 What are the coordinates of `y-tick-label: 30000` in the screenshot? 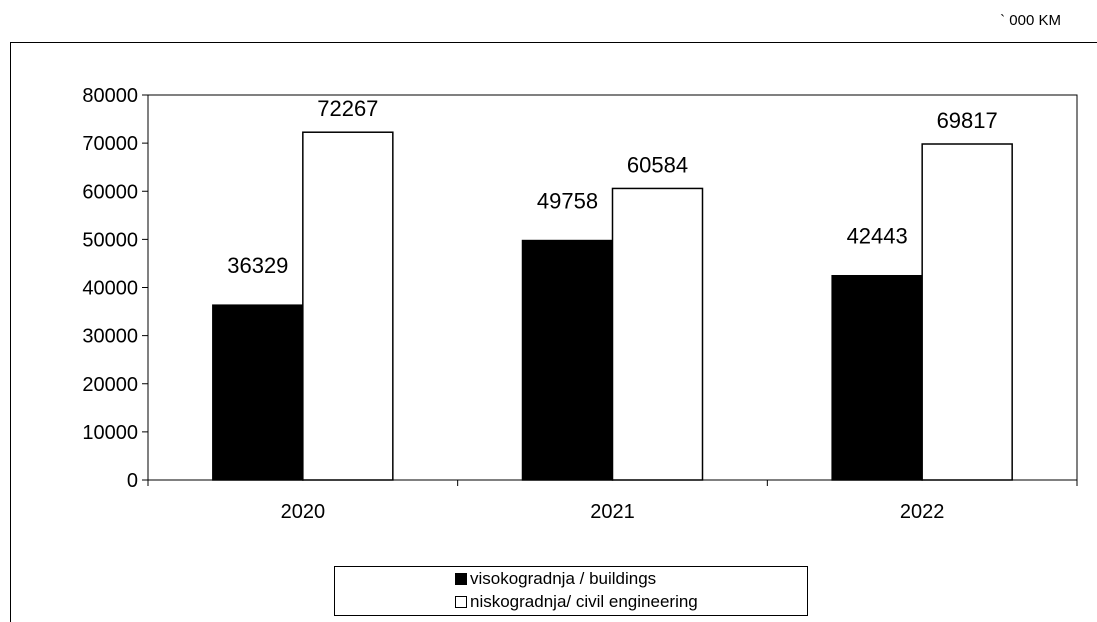 It's located at (110, 337).